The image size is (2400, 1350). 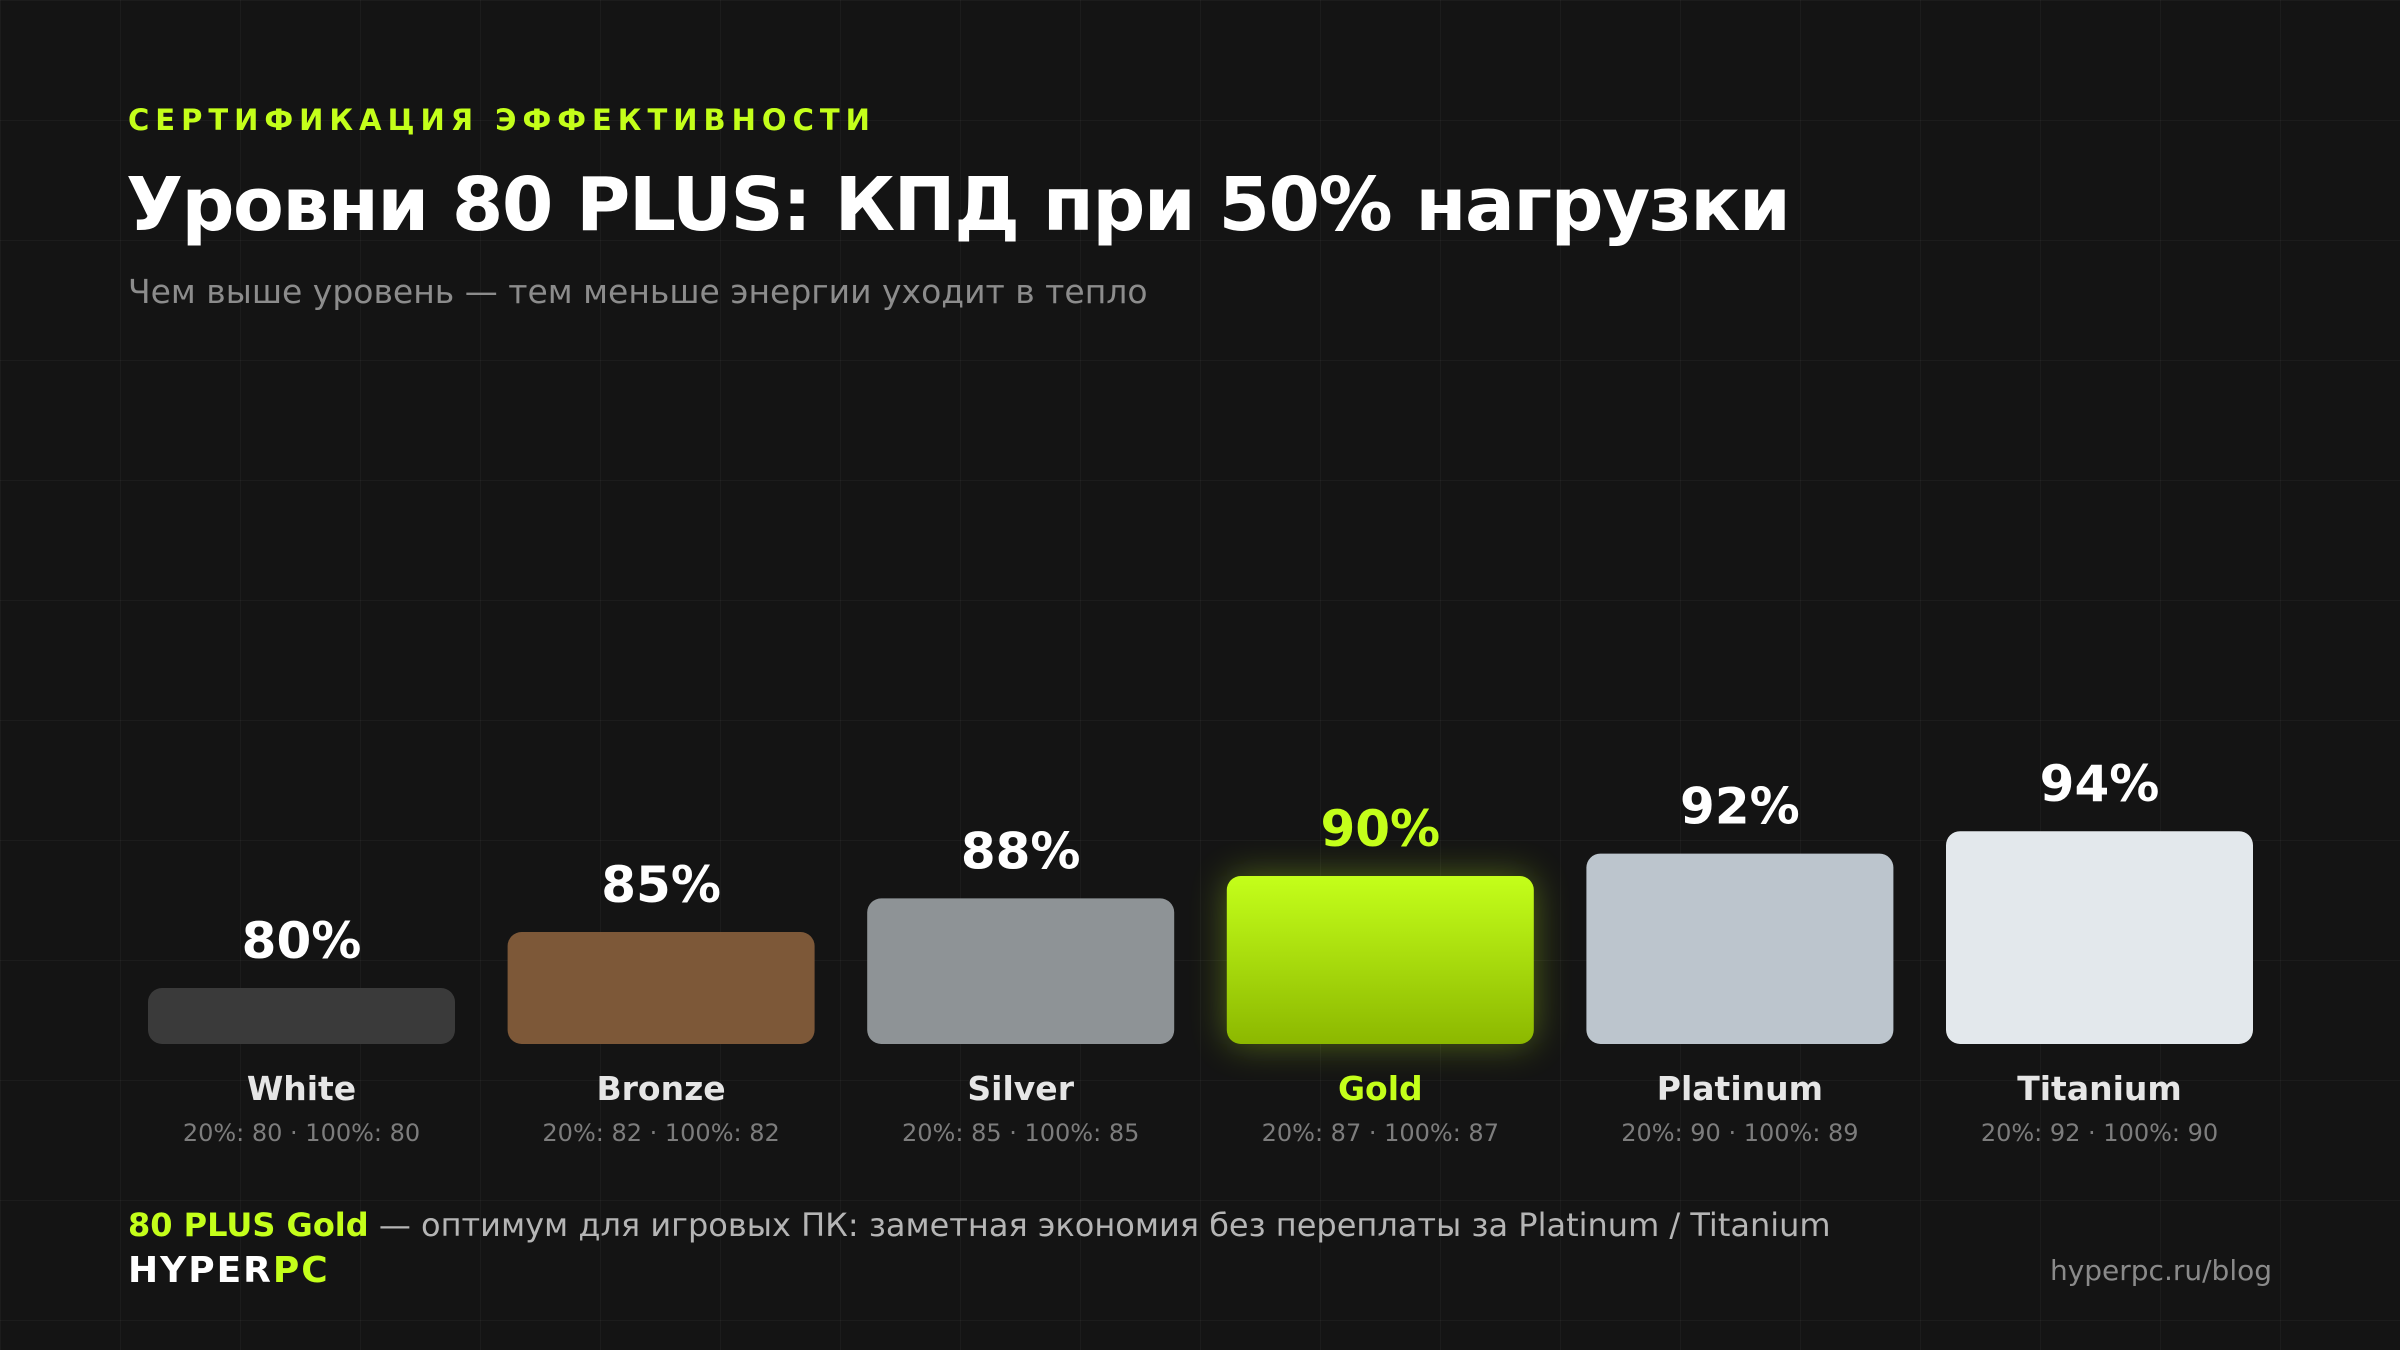 I want to click on sub-label-platinum: 20%: 90 · 100%: 89, so click(x=1739, y=1133).